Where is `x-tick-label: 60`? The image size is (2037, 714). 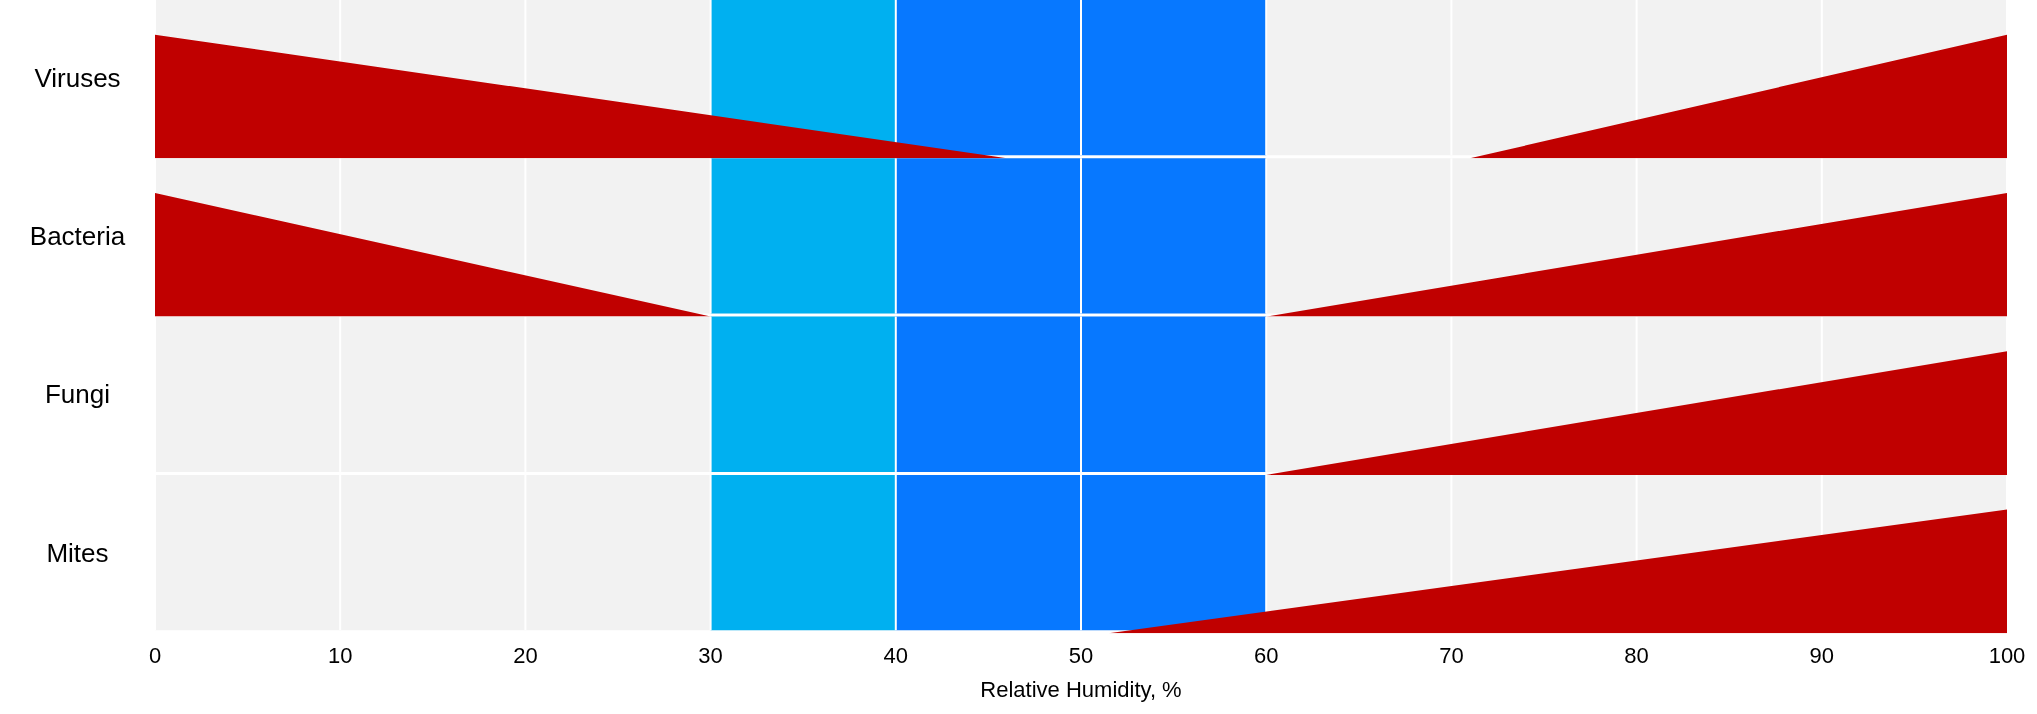
x-tick-label: 60 is located at coordinates (1266, 656).